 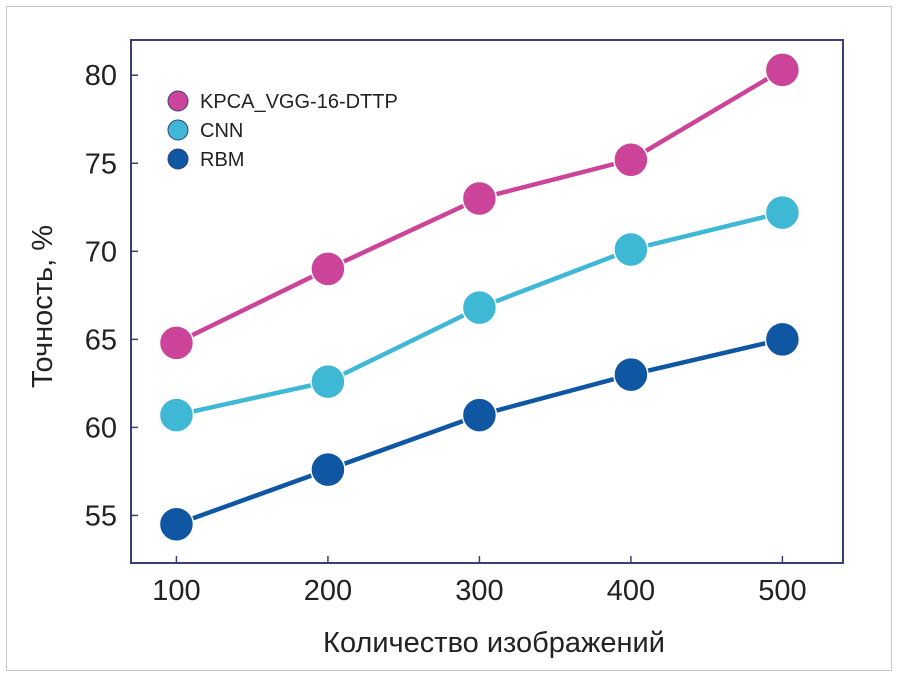 I want to click on x-tick-label: 400, so click(x=631, y=591).